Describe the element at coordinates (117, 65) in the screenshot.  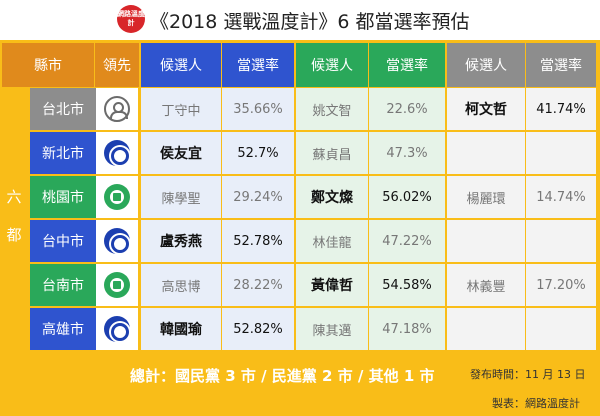
I see `header-leader: 領先` at that location.